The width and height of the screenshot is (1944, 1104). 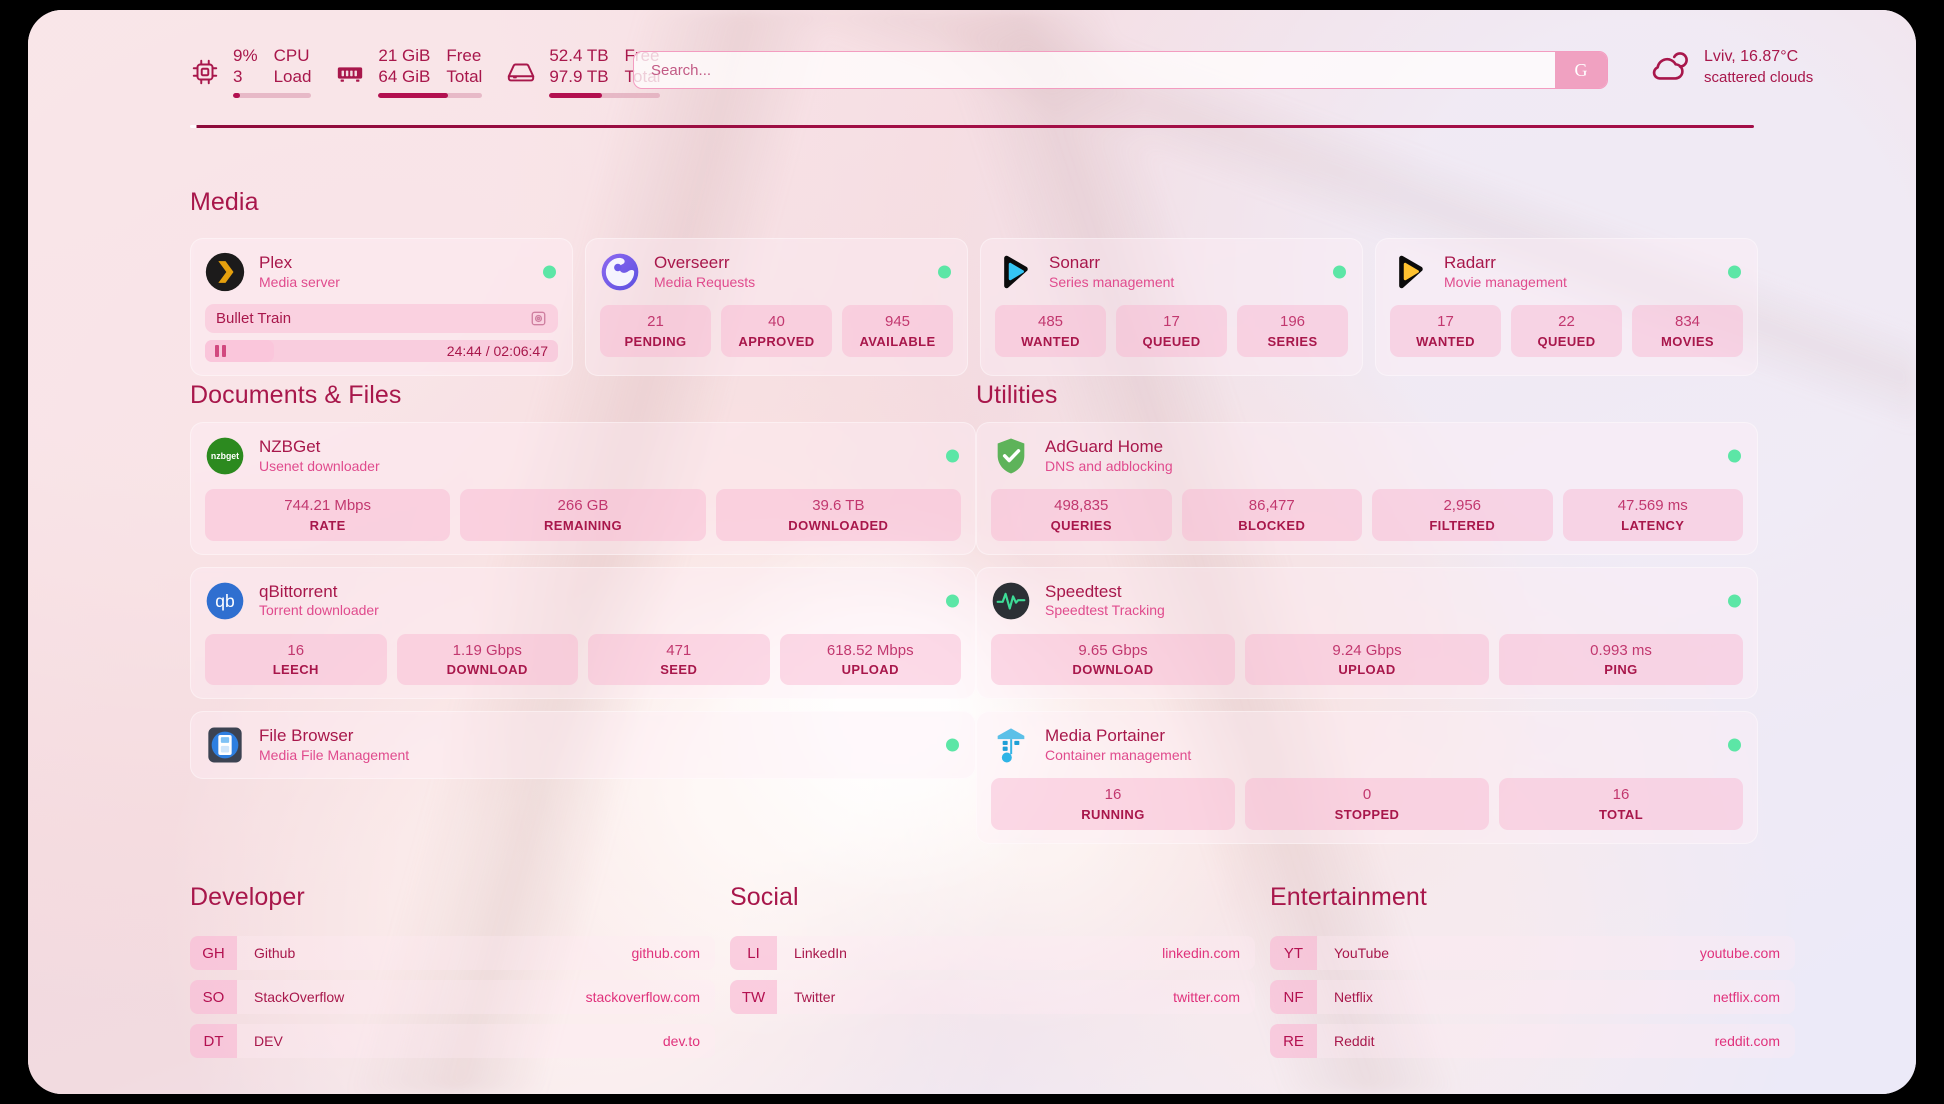 I want to click on bookmark-row: RE Reddit reddit.com, so click(x=1532, y=1041).